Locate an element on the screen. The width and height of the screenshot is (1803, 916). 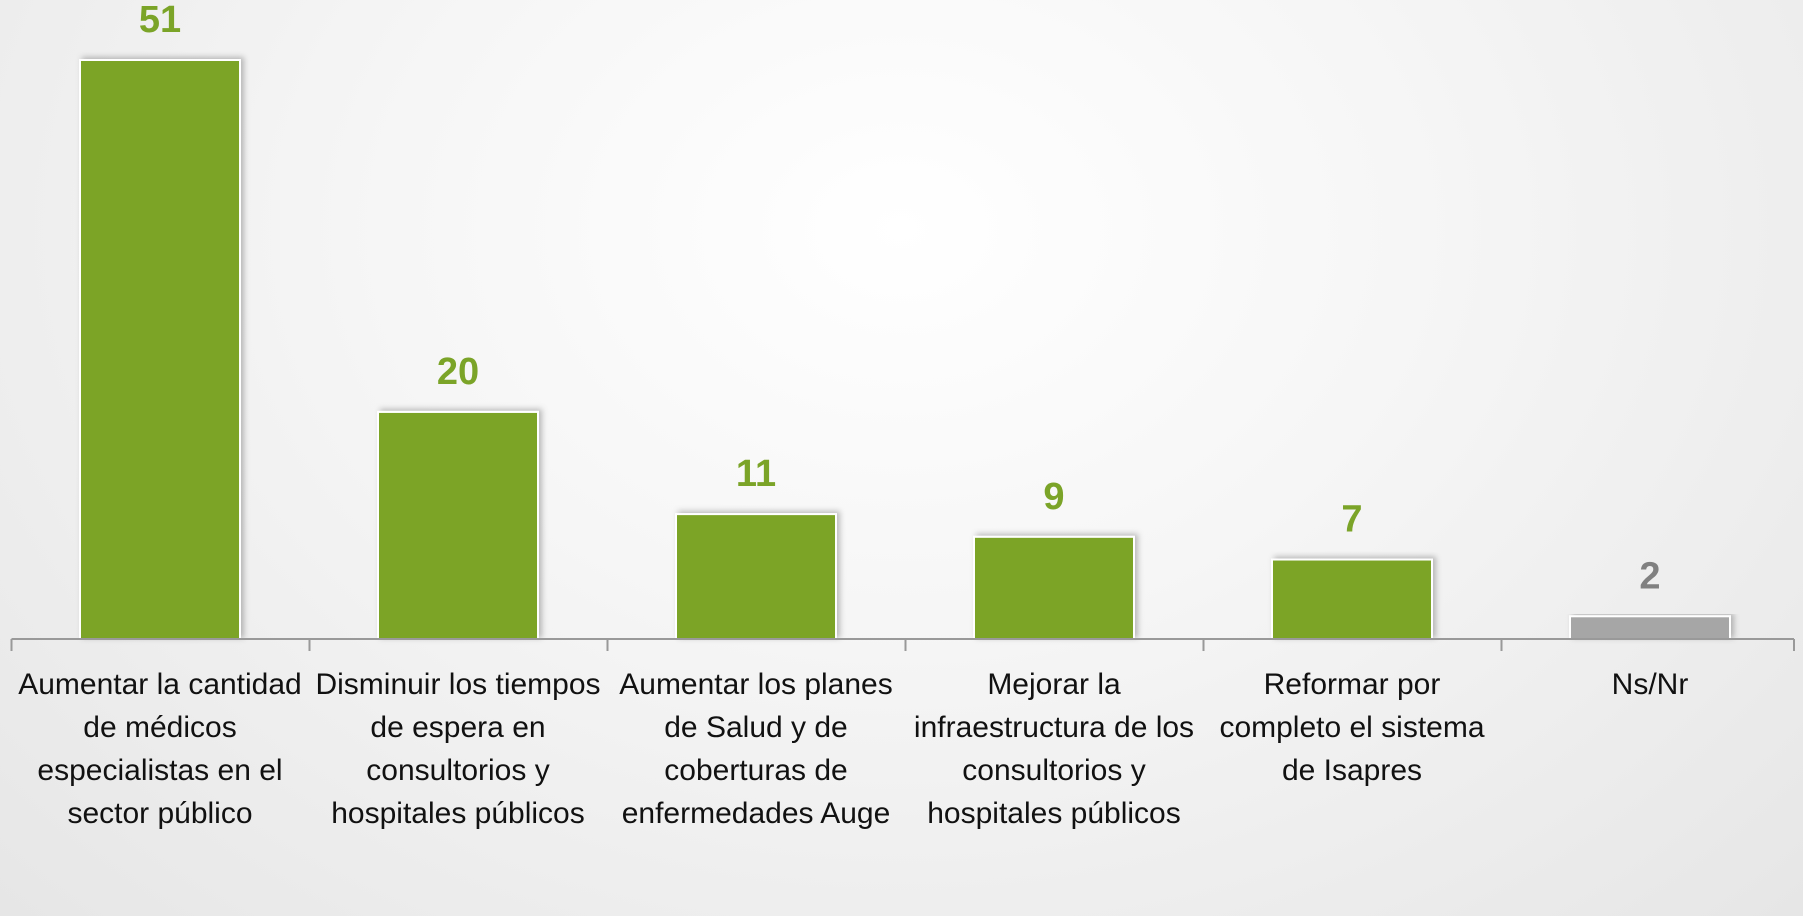
x-tick-label: Ns/Nr is located at coordinates (1650, 684).